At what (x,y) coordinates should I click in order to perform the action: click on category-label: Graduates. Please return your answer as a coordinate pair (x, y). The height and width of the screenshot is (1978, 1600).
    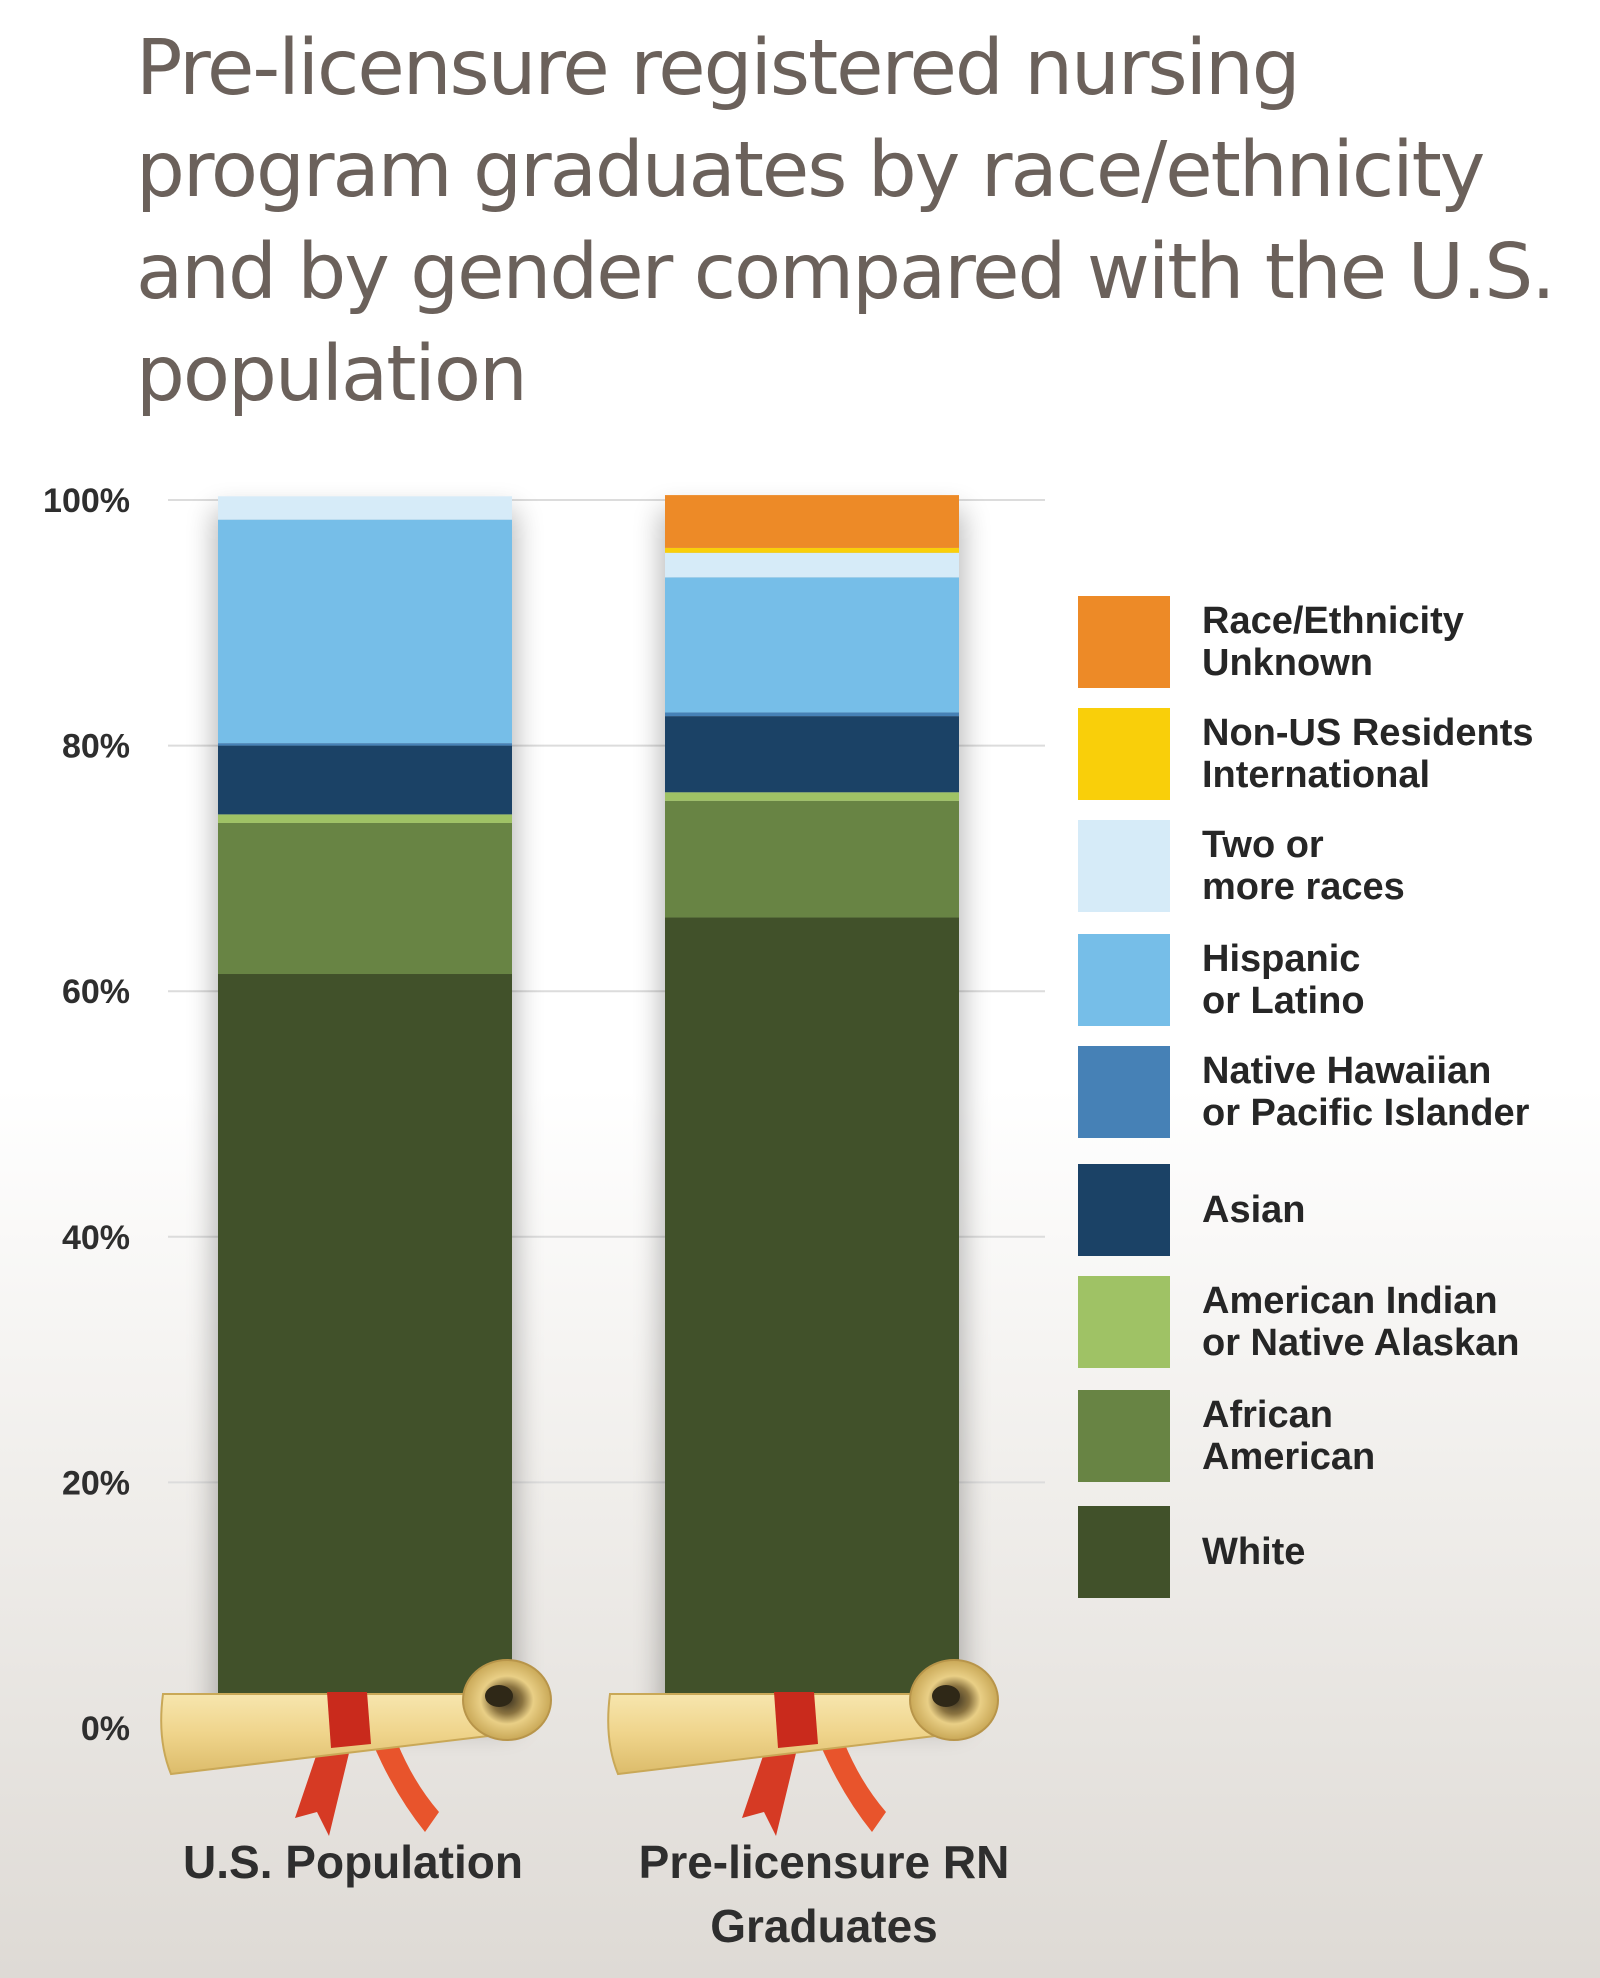
    Looking at the image, I should click on (824, 1926).